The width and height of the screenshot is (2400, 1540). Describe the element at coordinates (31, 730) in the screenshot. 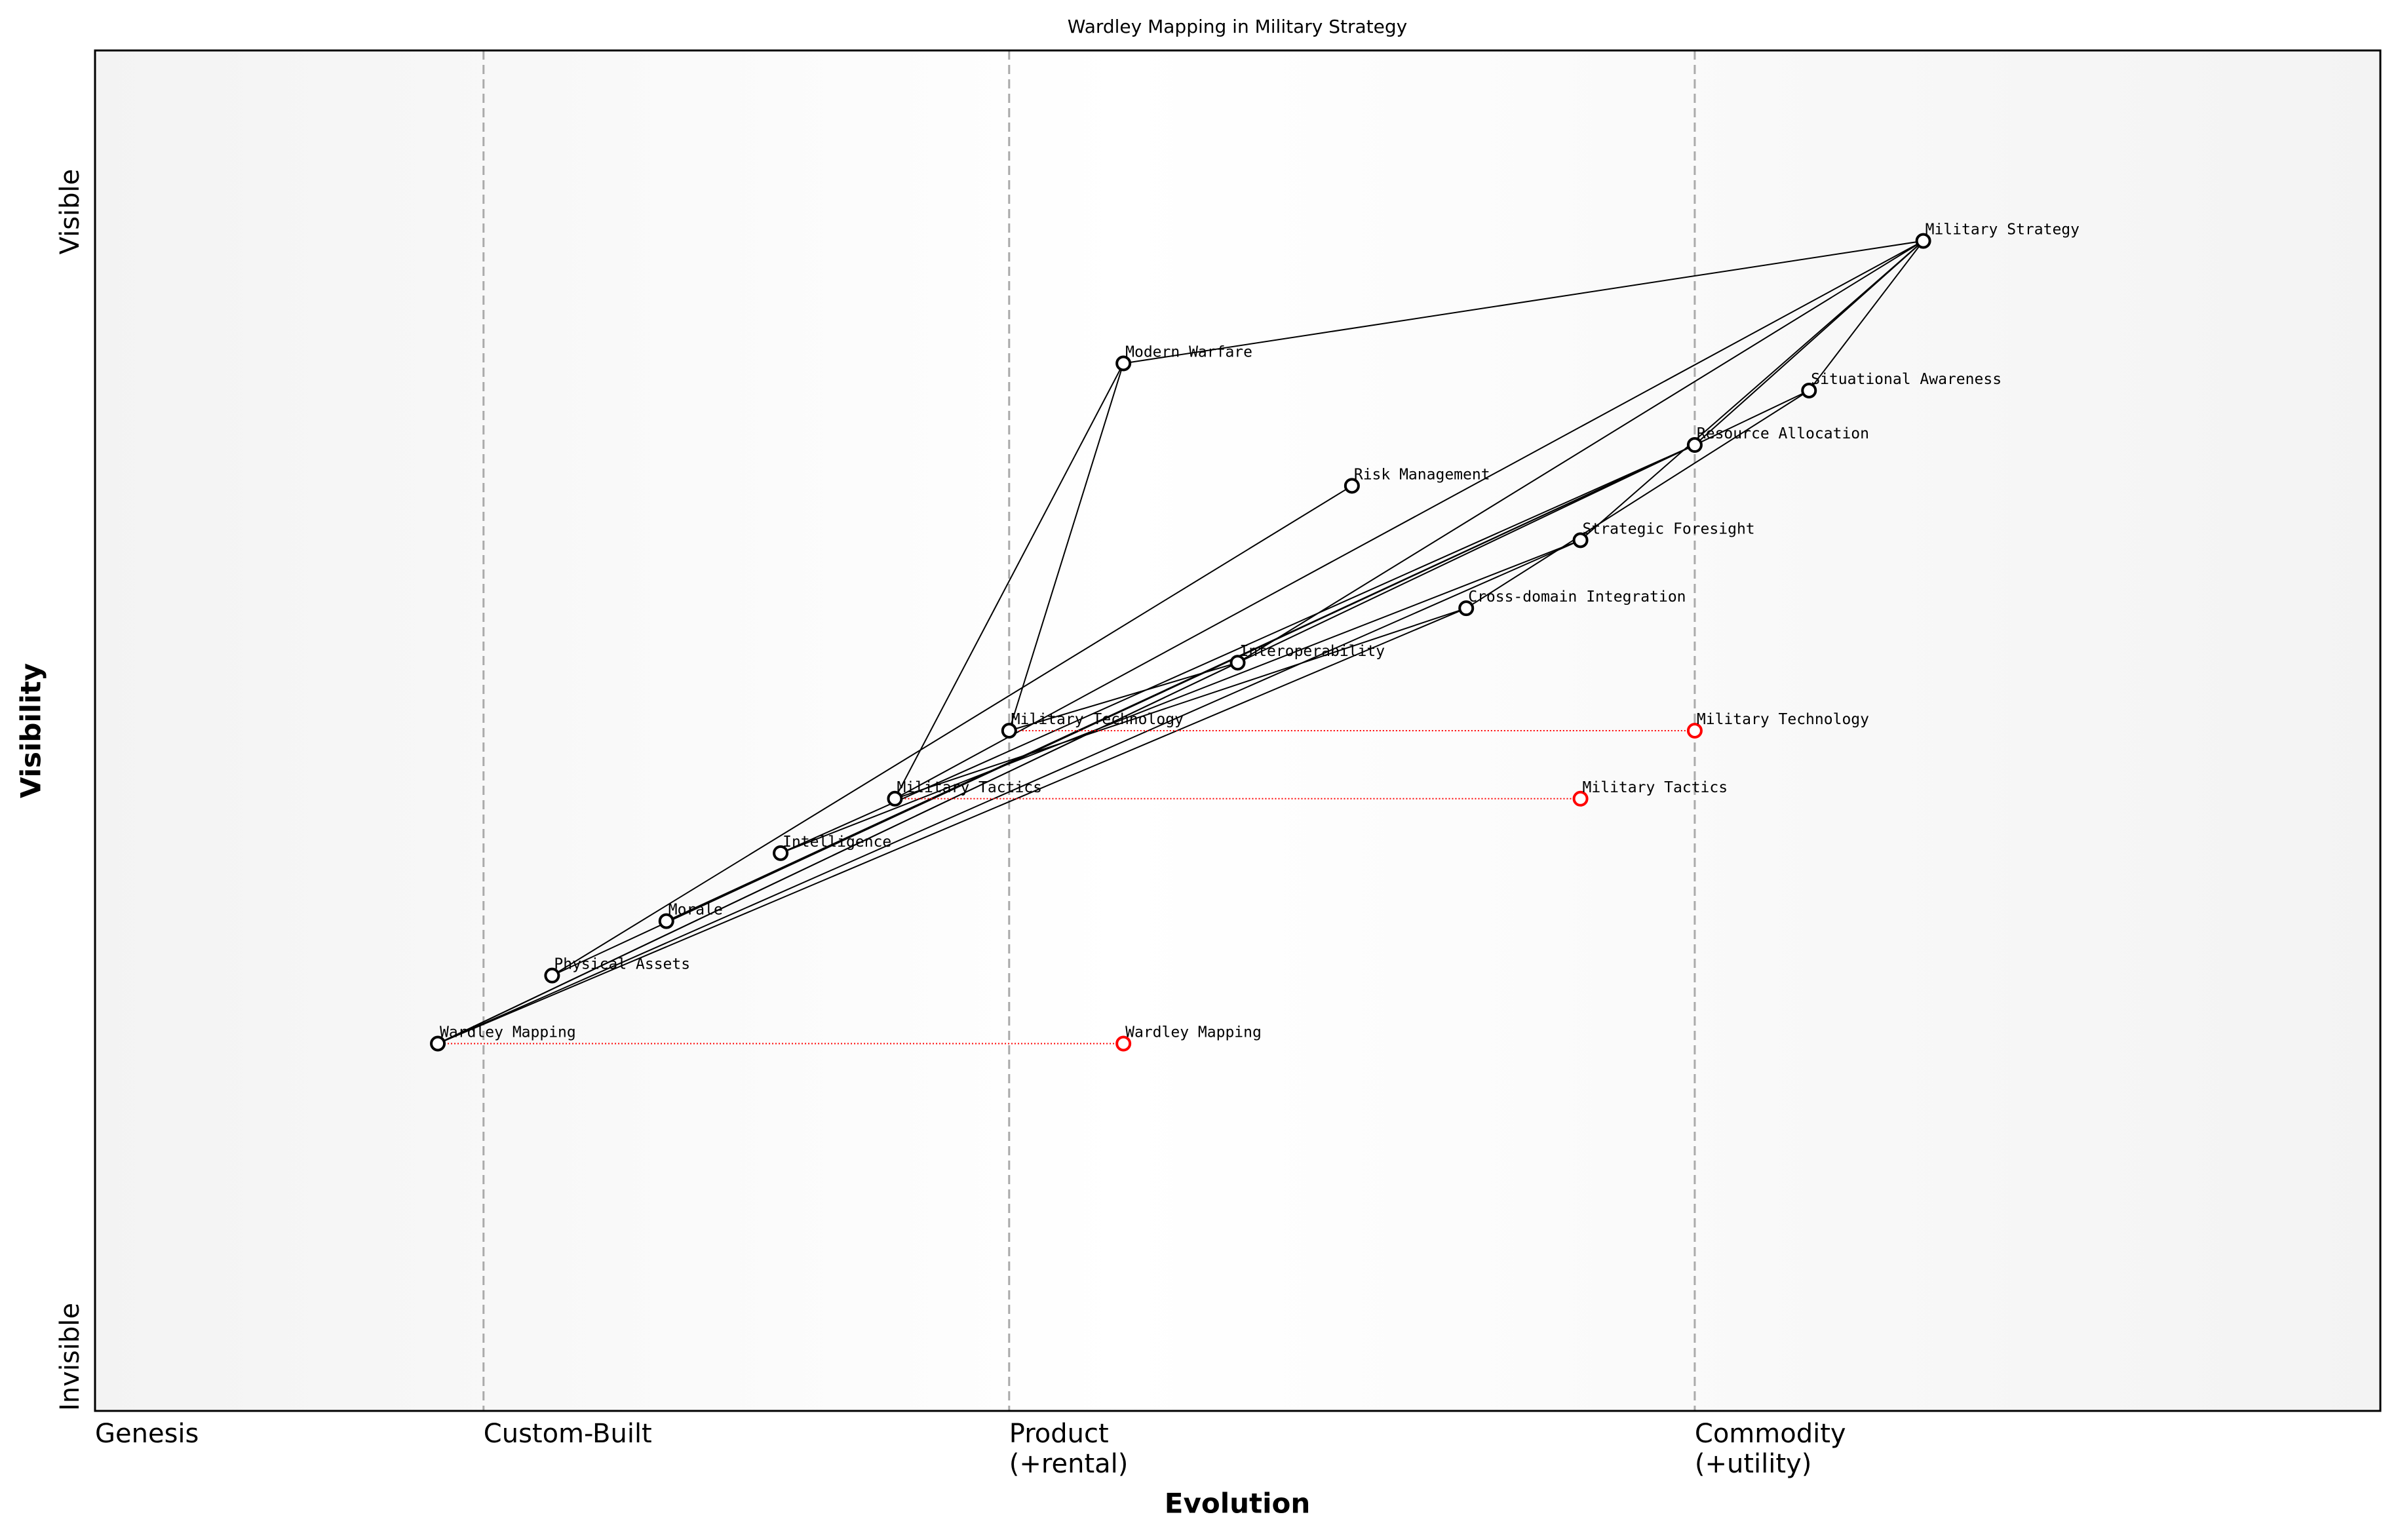

I see `y-axis-title: Visibility` at that location.